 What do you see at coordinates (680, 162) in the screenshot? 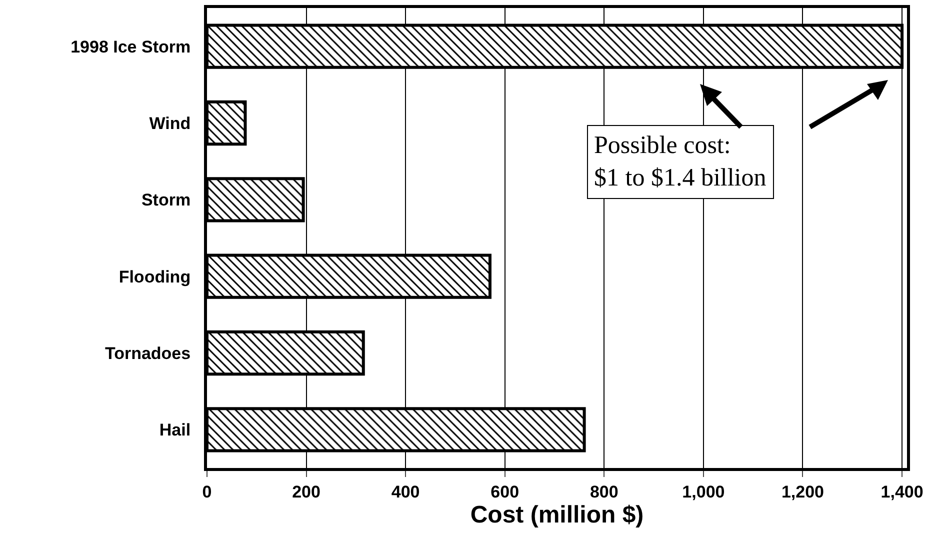
I see `annotation: Possible cost: $1 to $1.4 billion` at bounding box center [680, 162].